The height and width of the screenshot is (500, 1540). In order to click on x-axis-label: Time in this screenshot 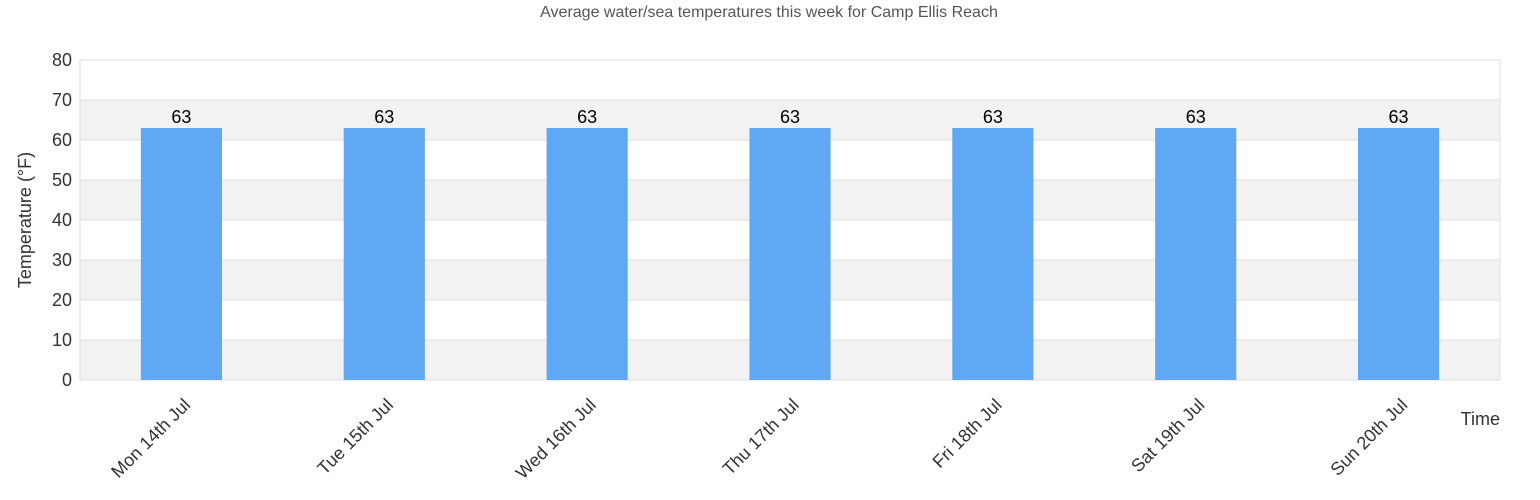, I will do `click(1480, 419)`.